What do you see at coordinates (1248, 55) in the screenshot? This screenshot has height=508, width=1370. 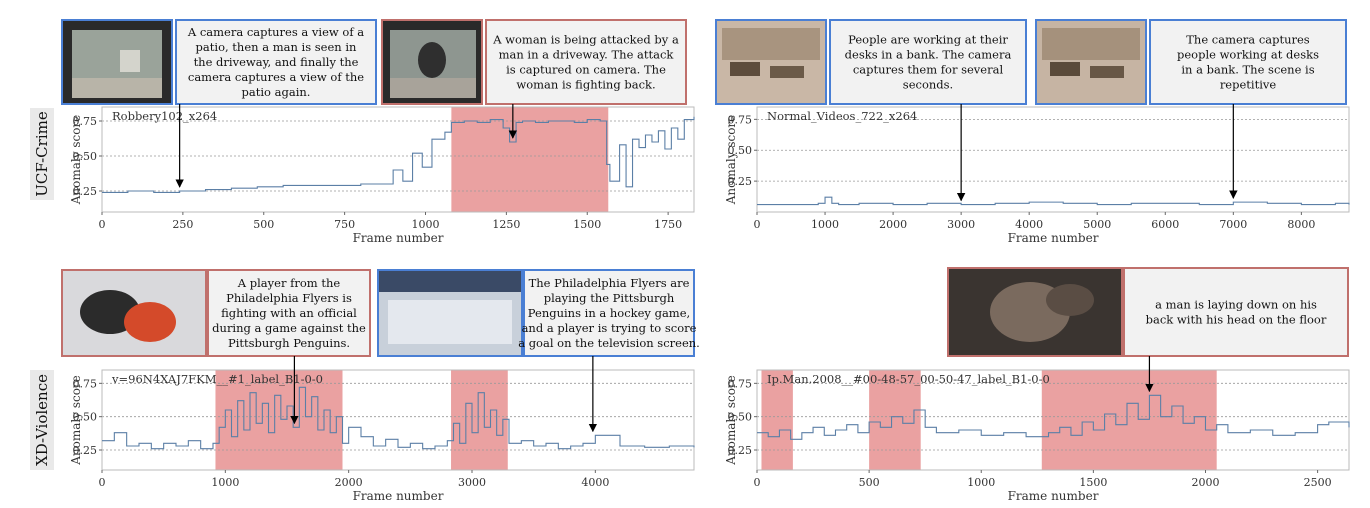 I see `caption-line-1-1: people working at desks` at bounding box center [1248, 55].